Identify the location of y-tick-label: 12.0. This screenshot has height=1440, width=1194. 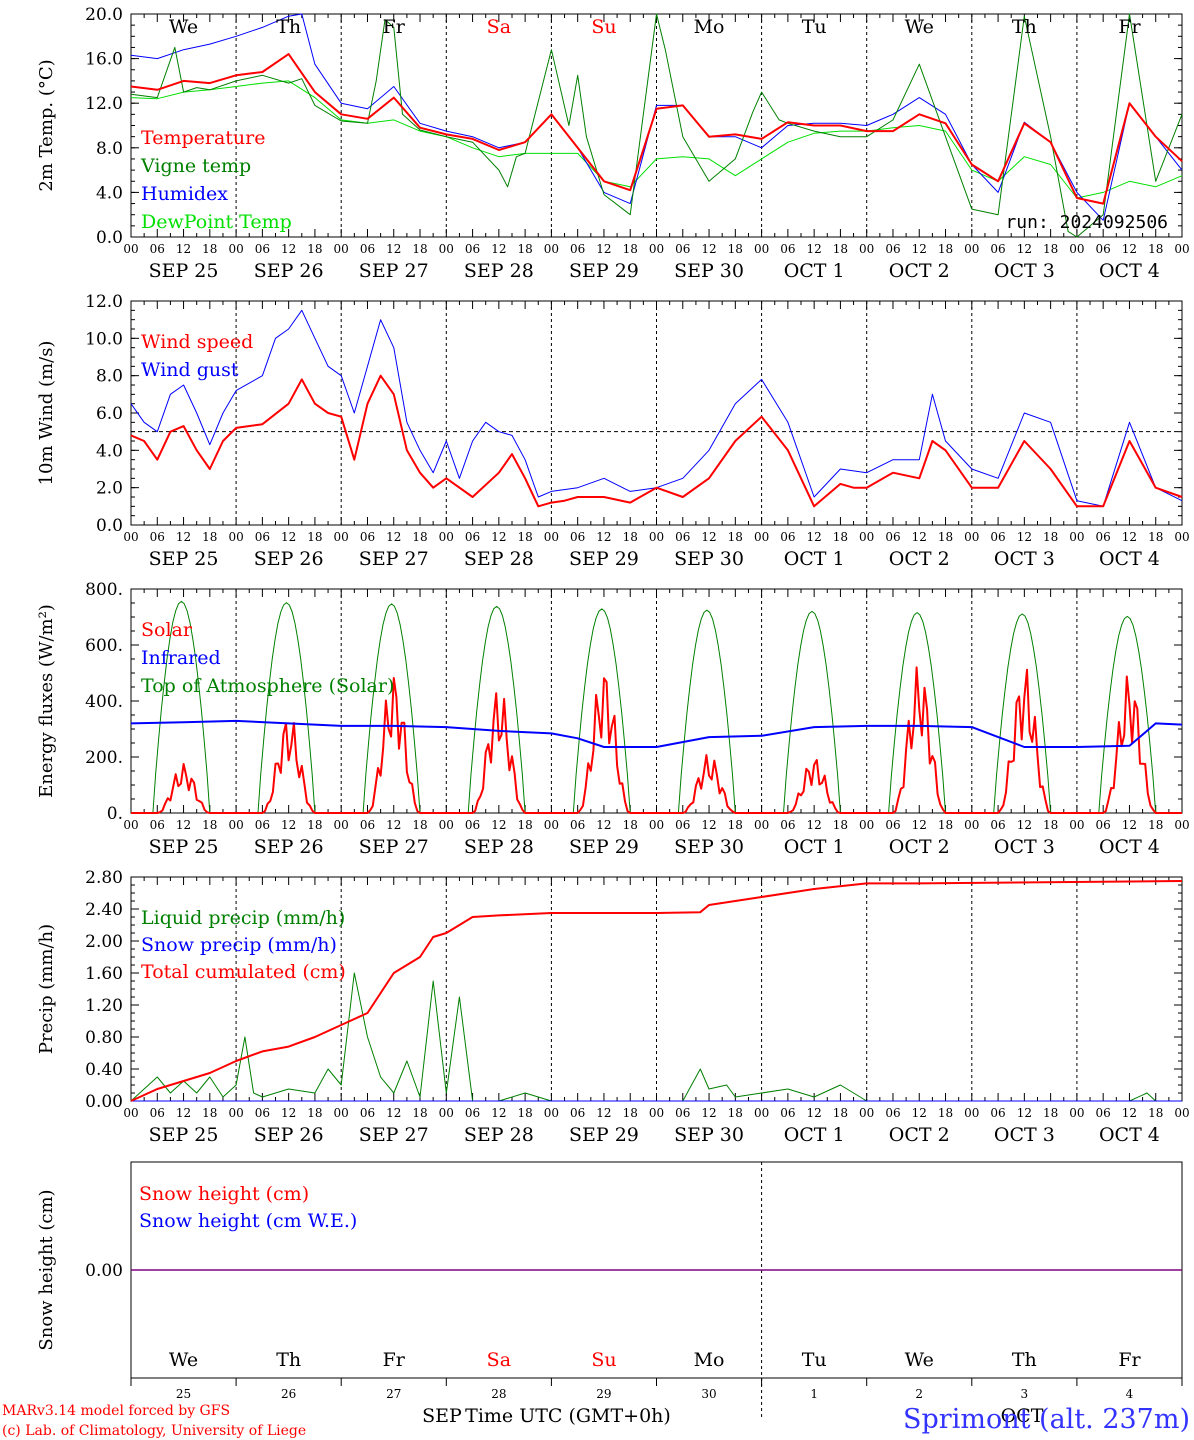
(104, 302).